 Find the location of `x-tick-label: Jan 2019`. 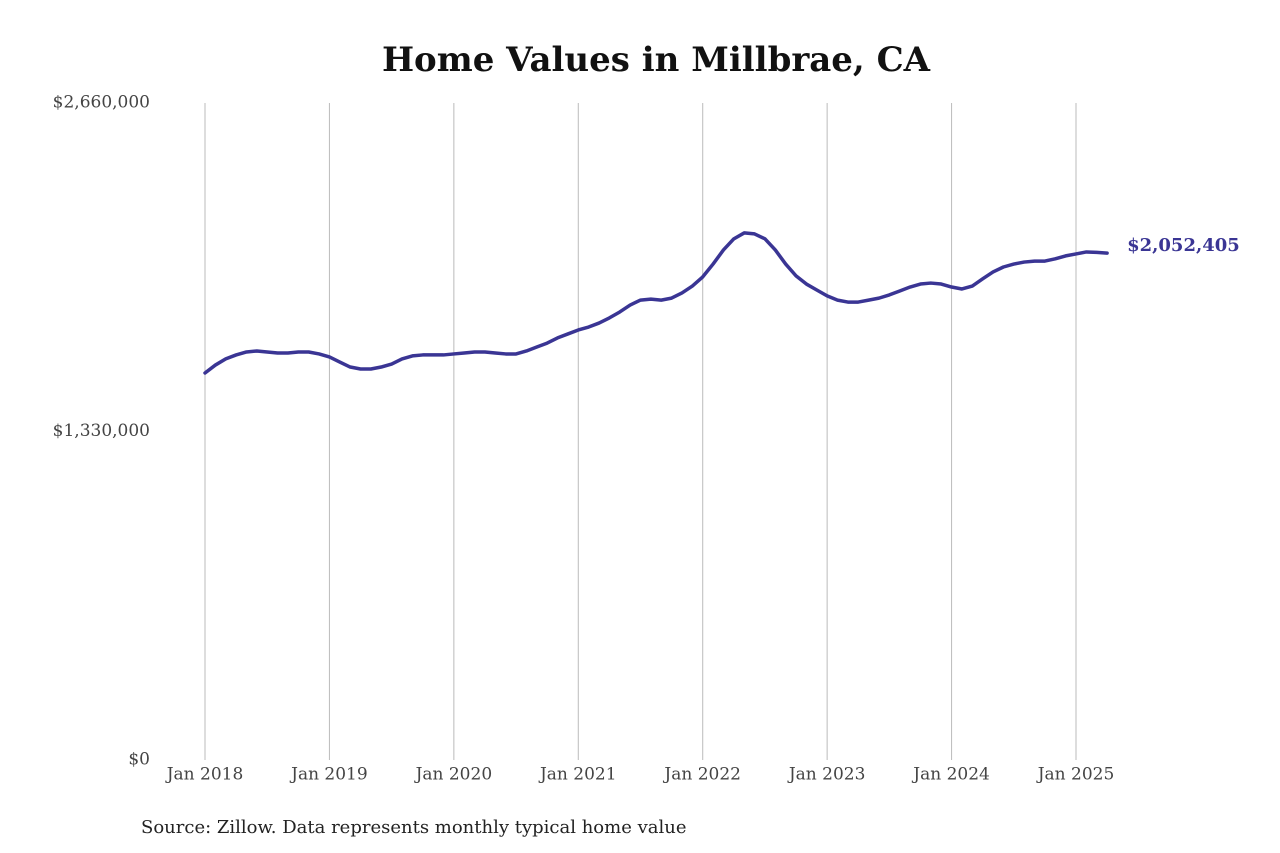

x-tick-label: Jan 2019 is located at coordinates (328, 775).